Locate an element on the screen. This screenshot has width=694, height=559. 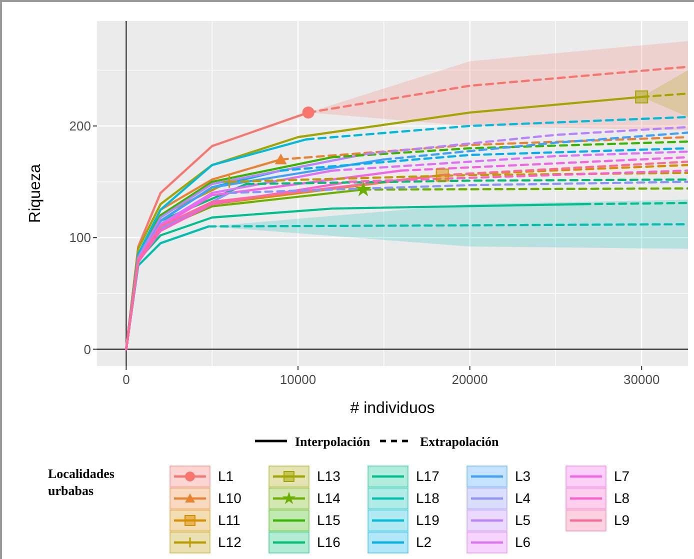
legend-label: L17 is located at coordinates (428, 476).